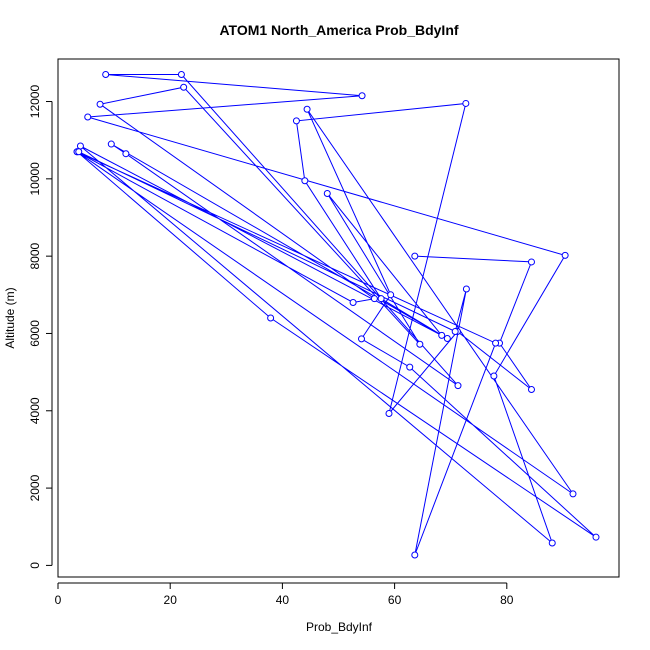 The image size is (650, 650). Describe the element at coordinates (35, 102) in the screenshot. I see `y-tick-label: 12000` at that location.